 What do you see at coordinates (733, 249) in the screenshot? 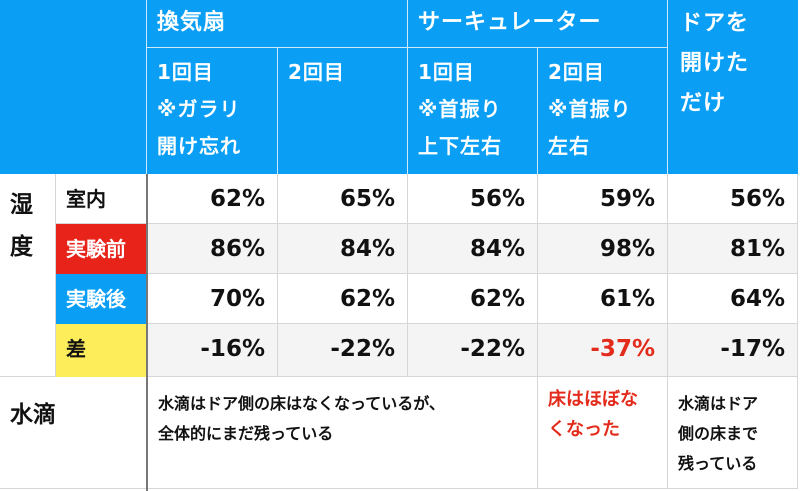
I see `value-cell: 81%` at bounding box center [733, 249].